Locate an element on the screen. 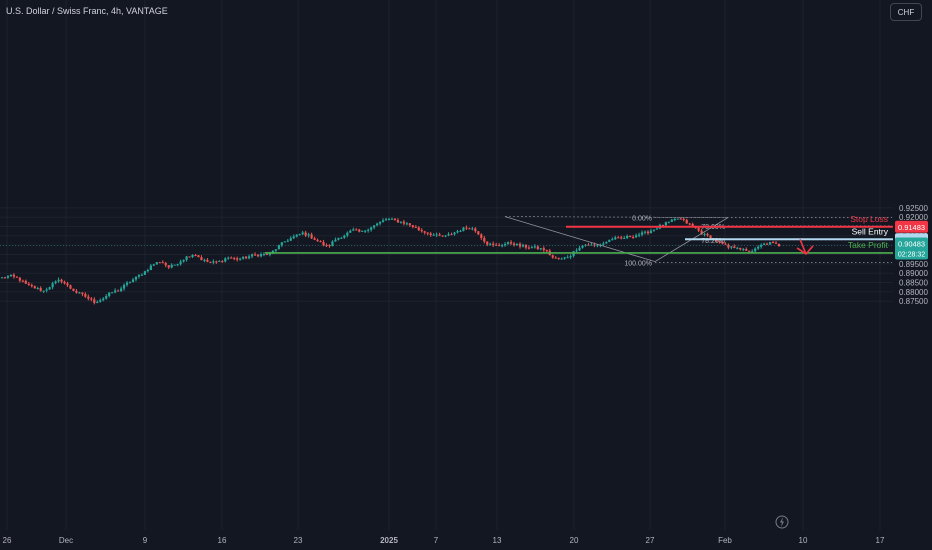 The width and height of the screenshot is (932, 550). tradingview-logo-icon is located at coordinates (782, 522).